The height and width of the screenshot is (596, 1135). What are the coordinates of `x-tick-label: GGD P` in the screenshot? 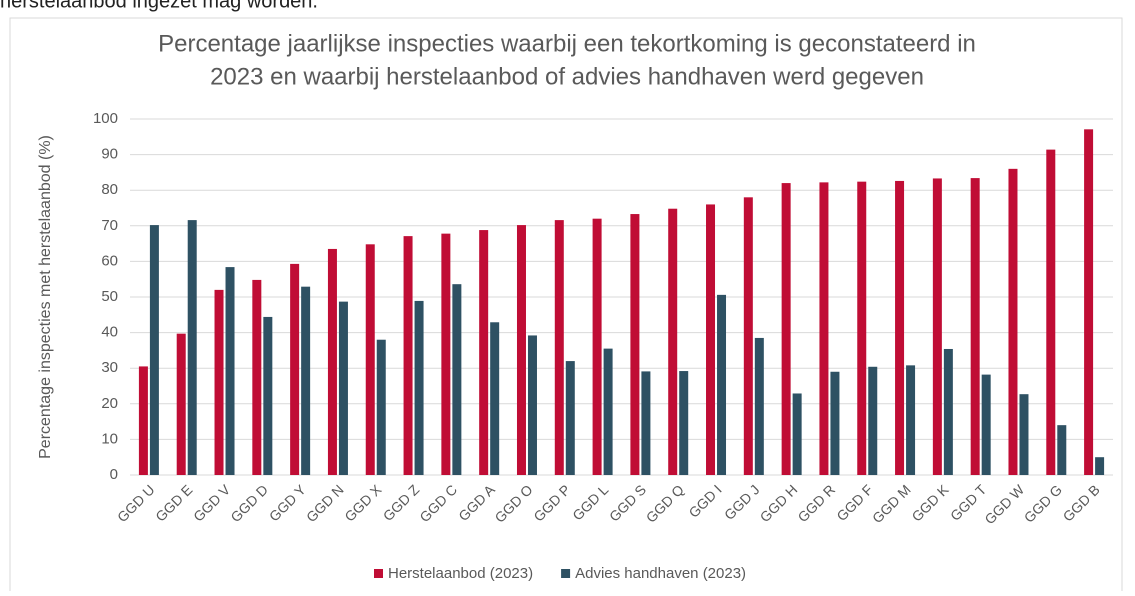 It's located at (551, 502).